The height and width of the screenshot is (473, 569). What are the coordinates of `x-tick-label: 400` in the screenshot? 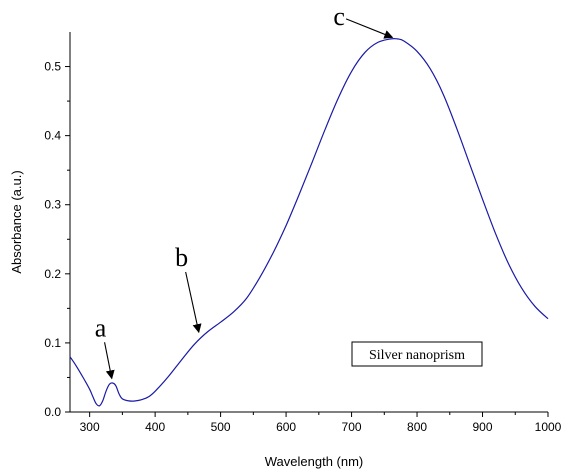 It's located at (155, 427).